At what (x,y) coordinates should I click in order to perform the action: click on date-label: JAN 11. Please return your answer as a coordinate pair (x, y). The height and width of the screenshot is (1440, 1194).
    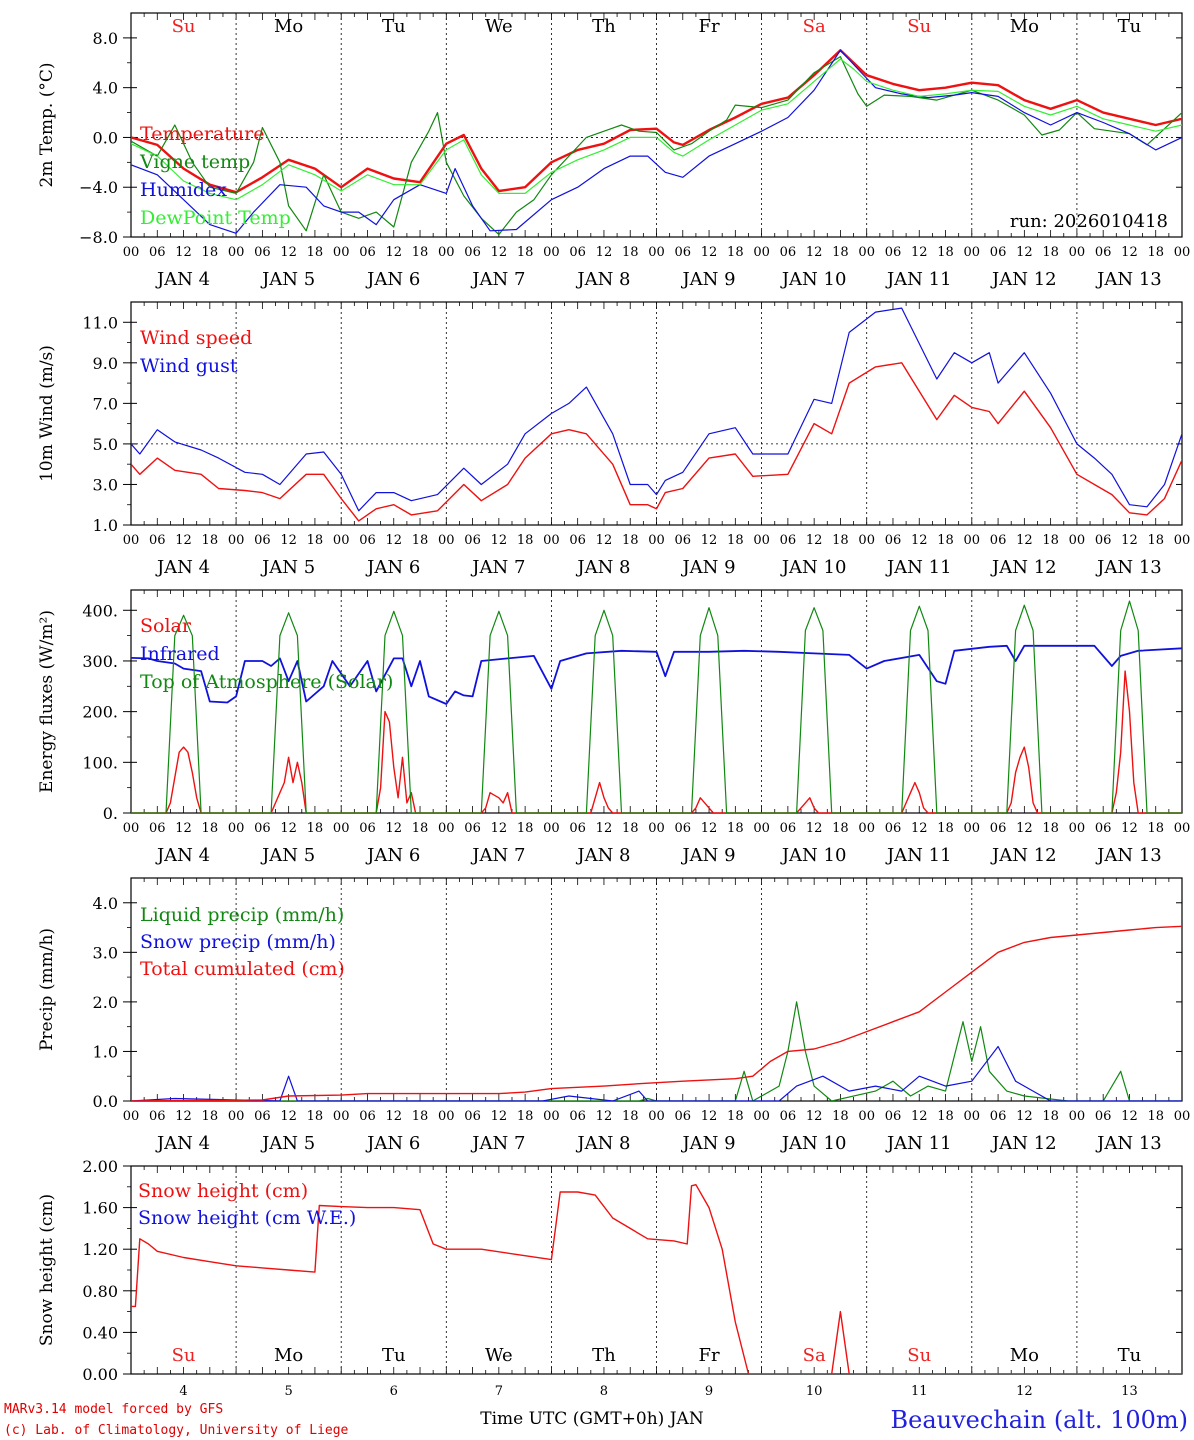
    Looking at the image, I should click on (918, 567).